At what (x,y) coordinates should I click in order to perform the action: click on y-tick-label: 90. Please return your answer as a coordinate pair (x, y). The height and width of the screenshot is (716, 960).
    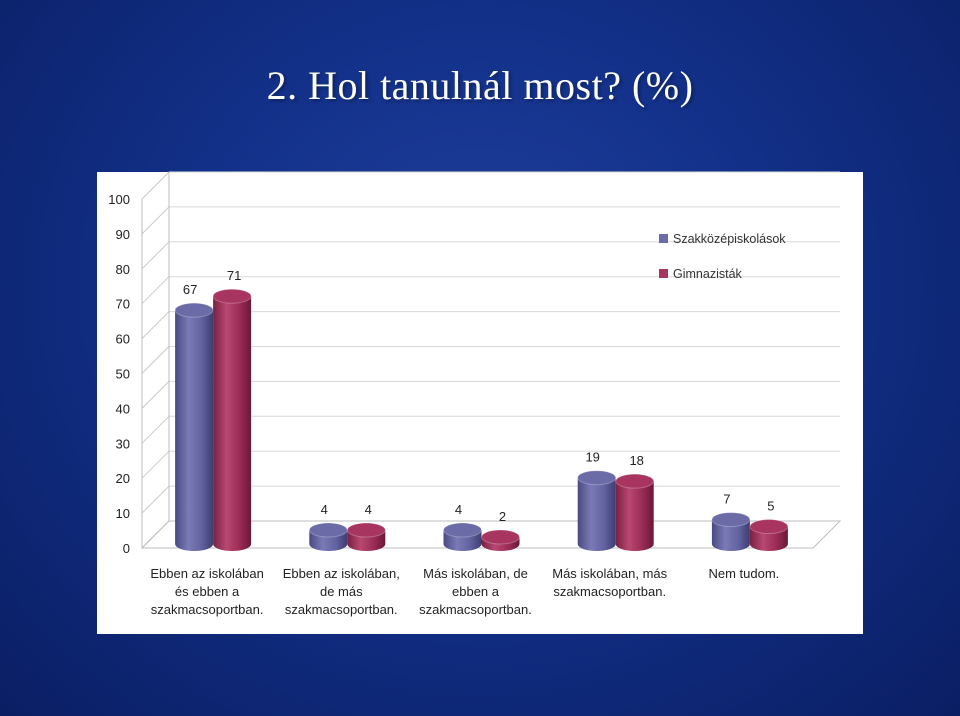
    Looking at the image, I should click on (123, 234).